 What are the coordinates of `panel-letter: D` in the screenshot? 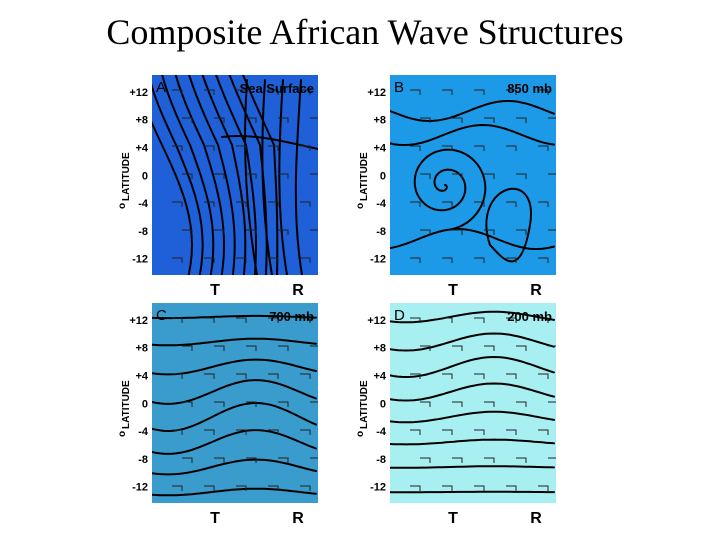 It's located at (399, 315).